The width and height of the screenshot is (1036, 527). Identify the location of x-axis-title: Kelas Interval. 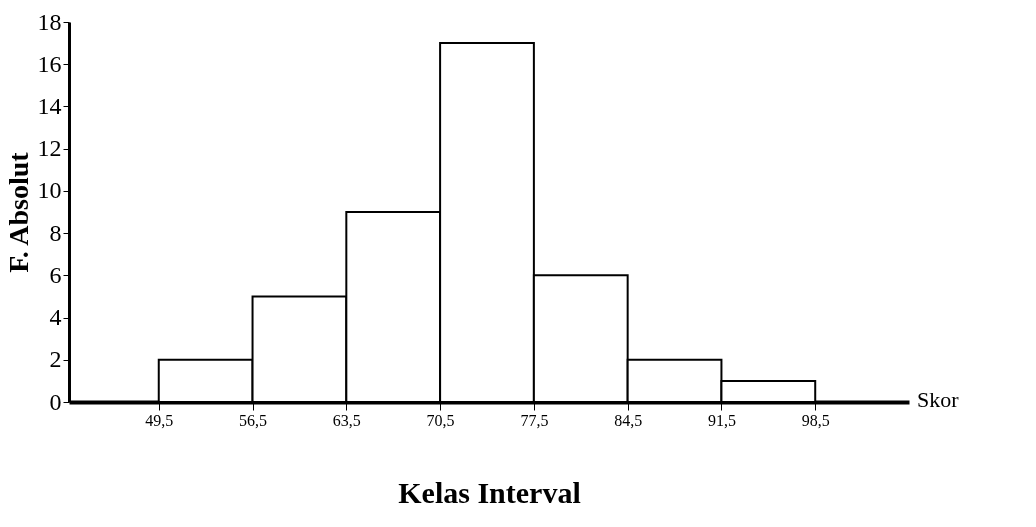
(489, 492).